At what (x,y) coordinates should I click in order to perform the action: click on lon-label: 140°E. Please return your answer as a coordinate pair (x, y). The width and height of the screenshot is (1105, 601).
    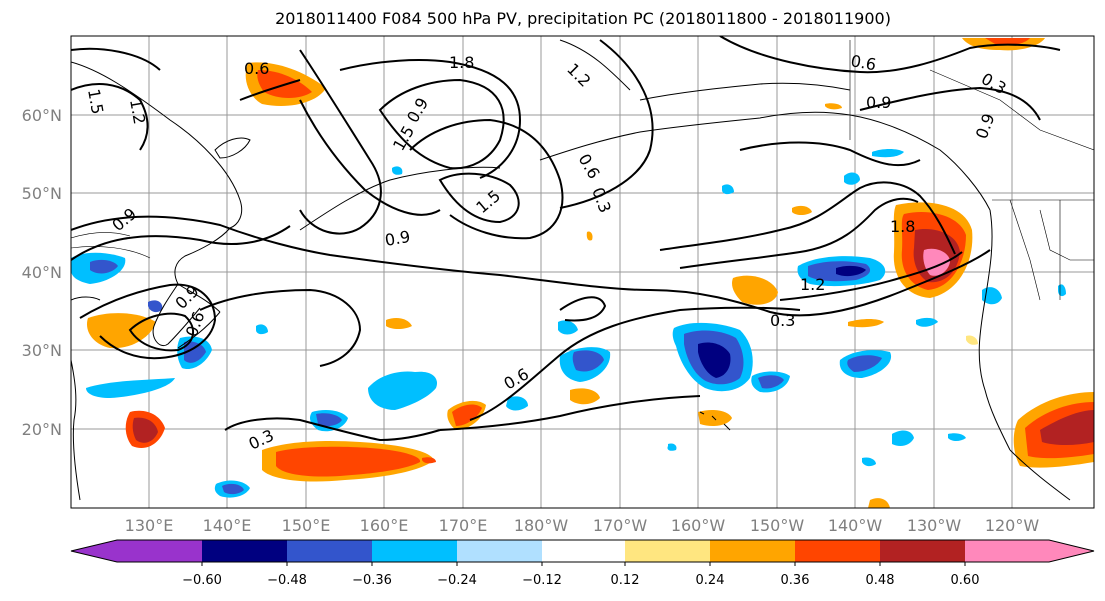
    Looking at the image, I should click on (227, 525).